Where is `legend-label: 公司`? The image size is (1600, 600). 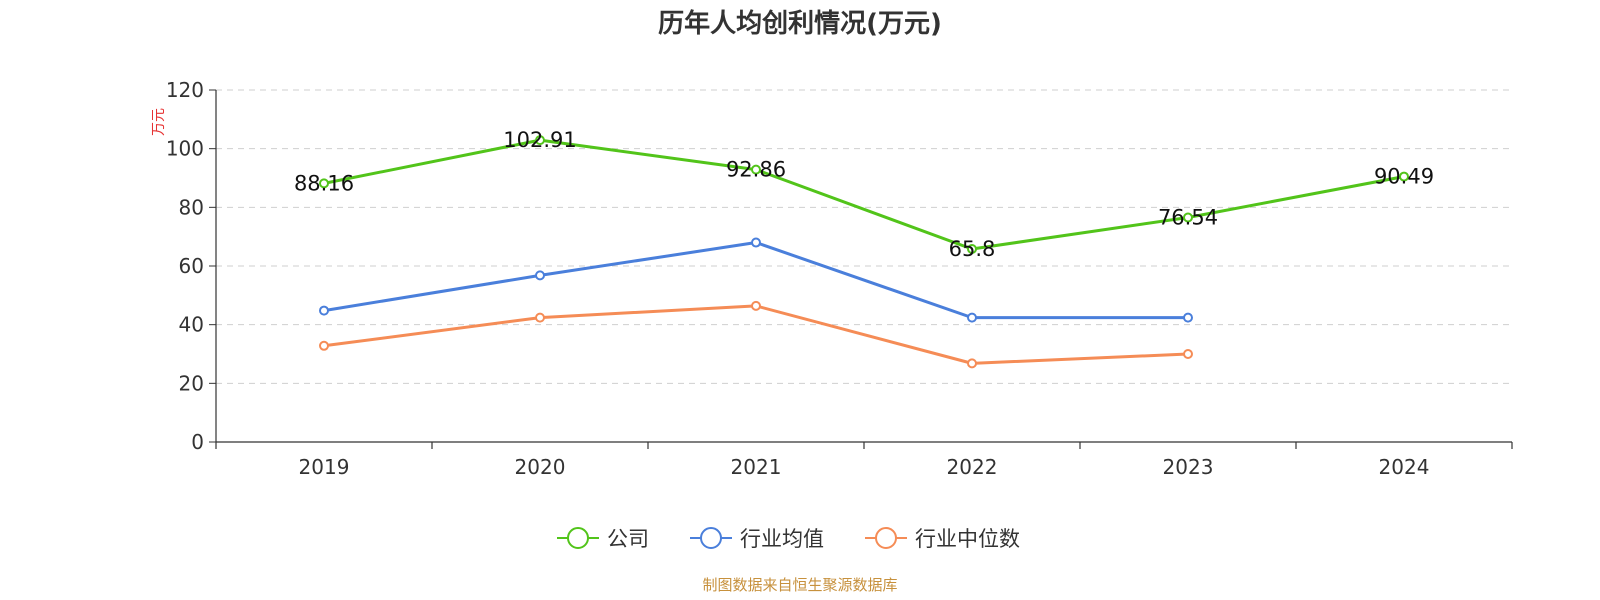
legend-label: 公司 is located at coordinates (628, 539).